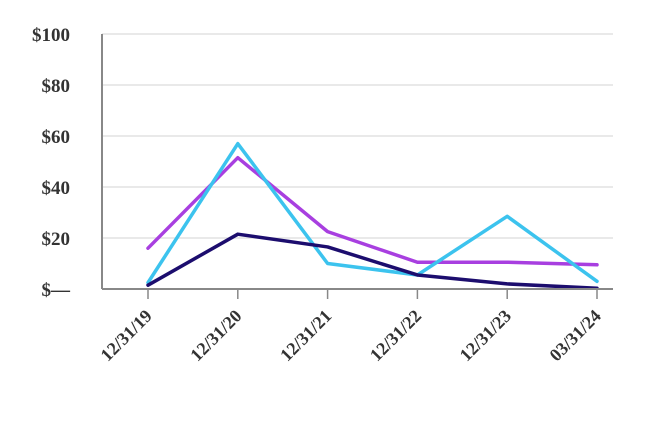 Image resolution: width=672 pixels, height=440 pixels. I want to click on y-tick-label: $80, so click(56, 86).